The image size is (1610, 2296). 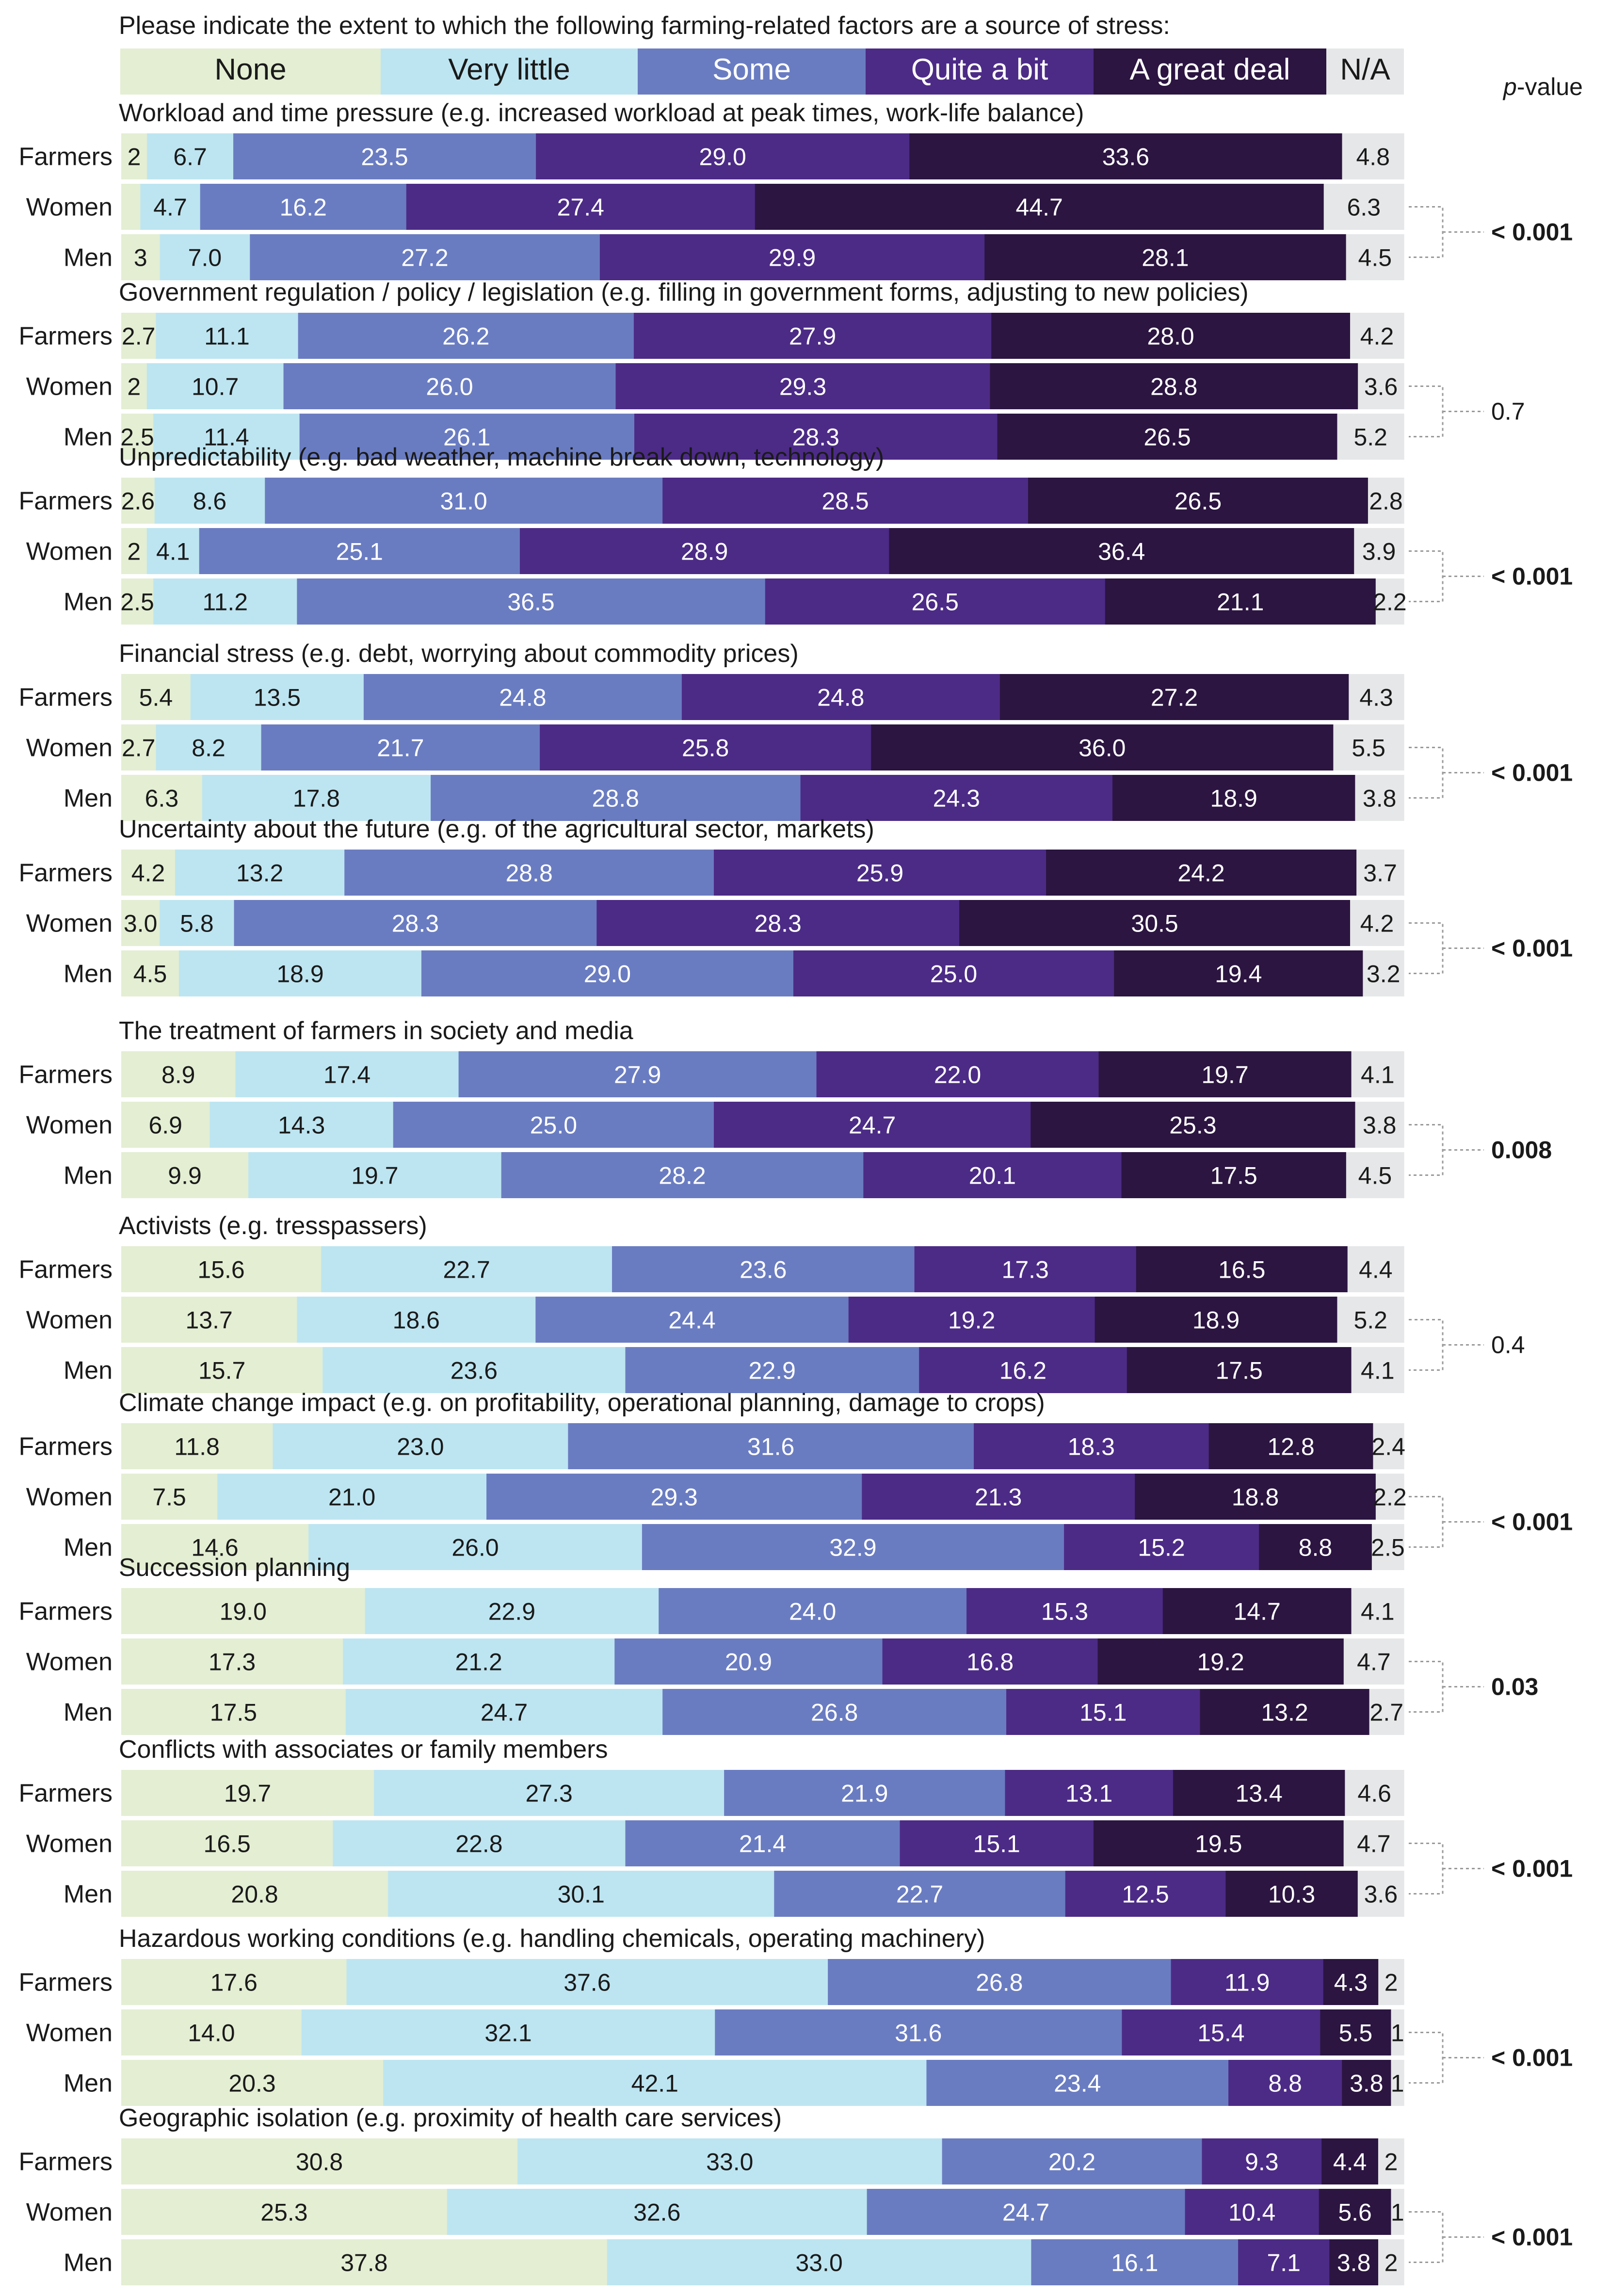 I want to click on segment-value: 24.4, so click(x=691, y=1320).